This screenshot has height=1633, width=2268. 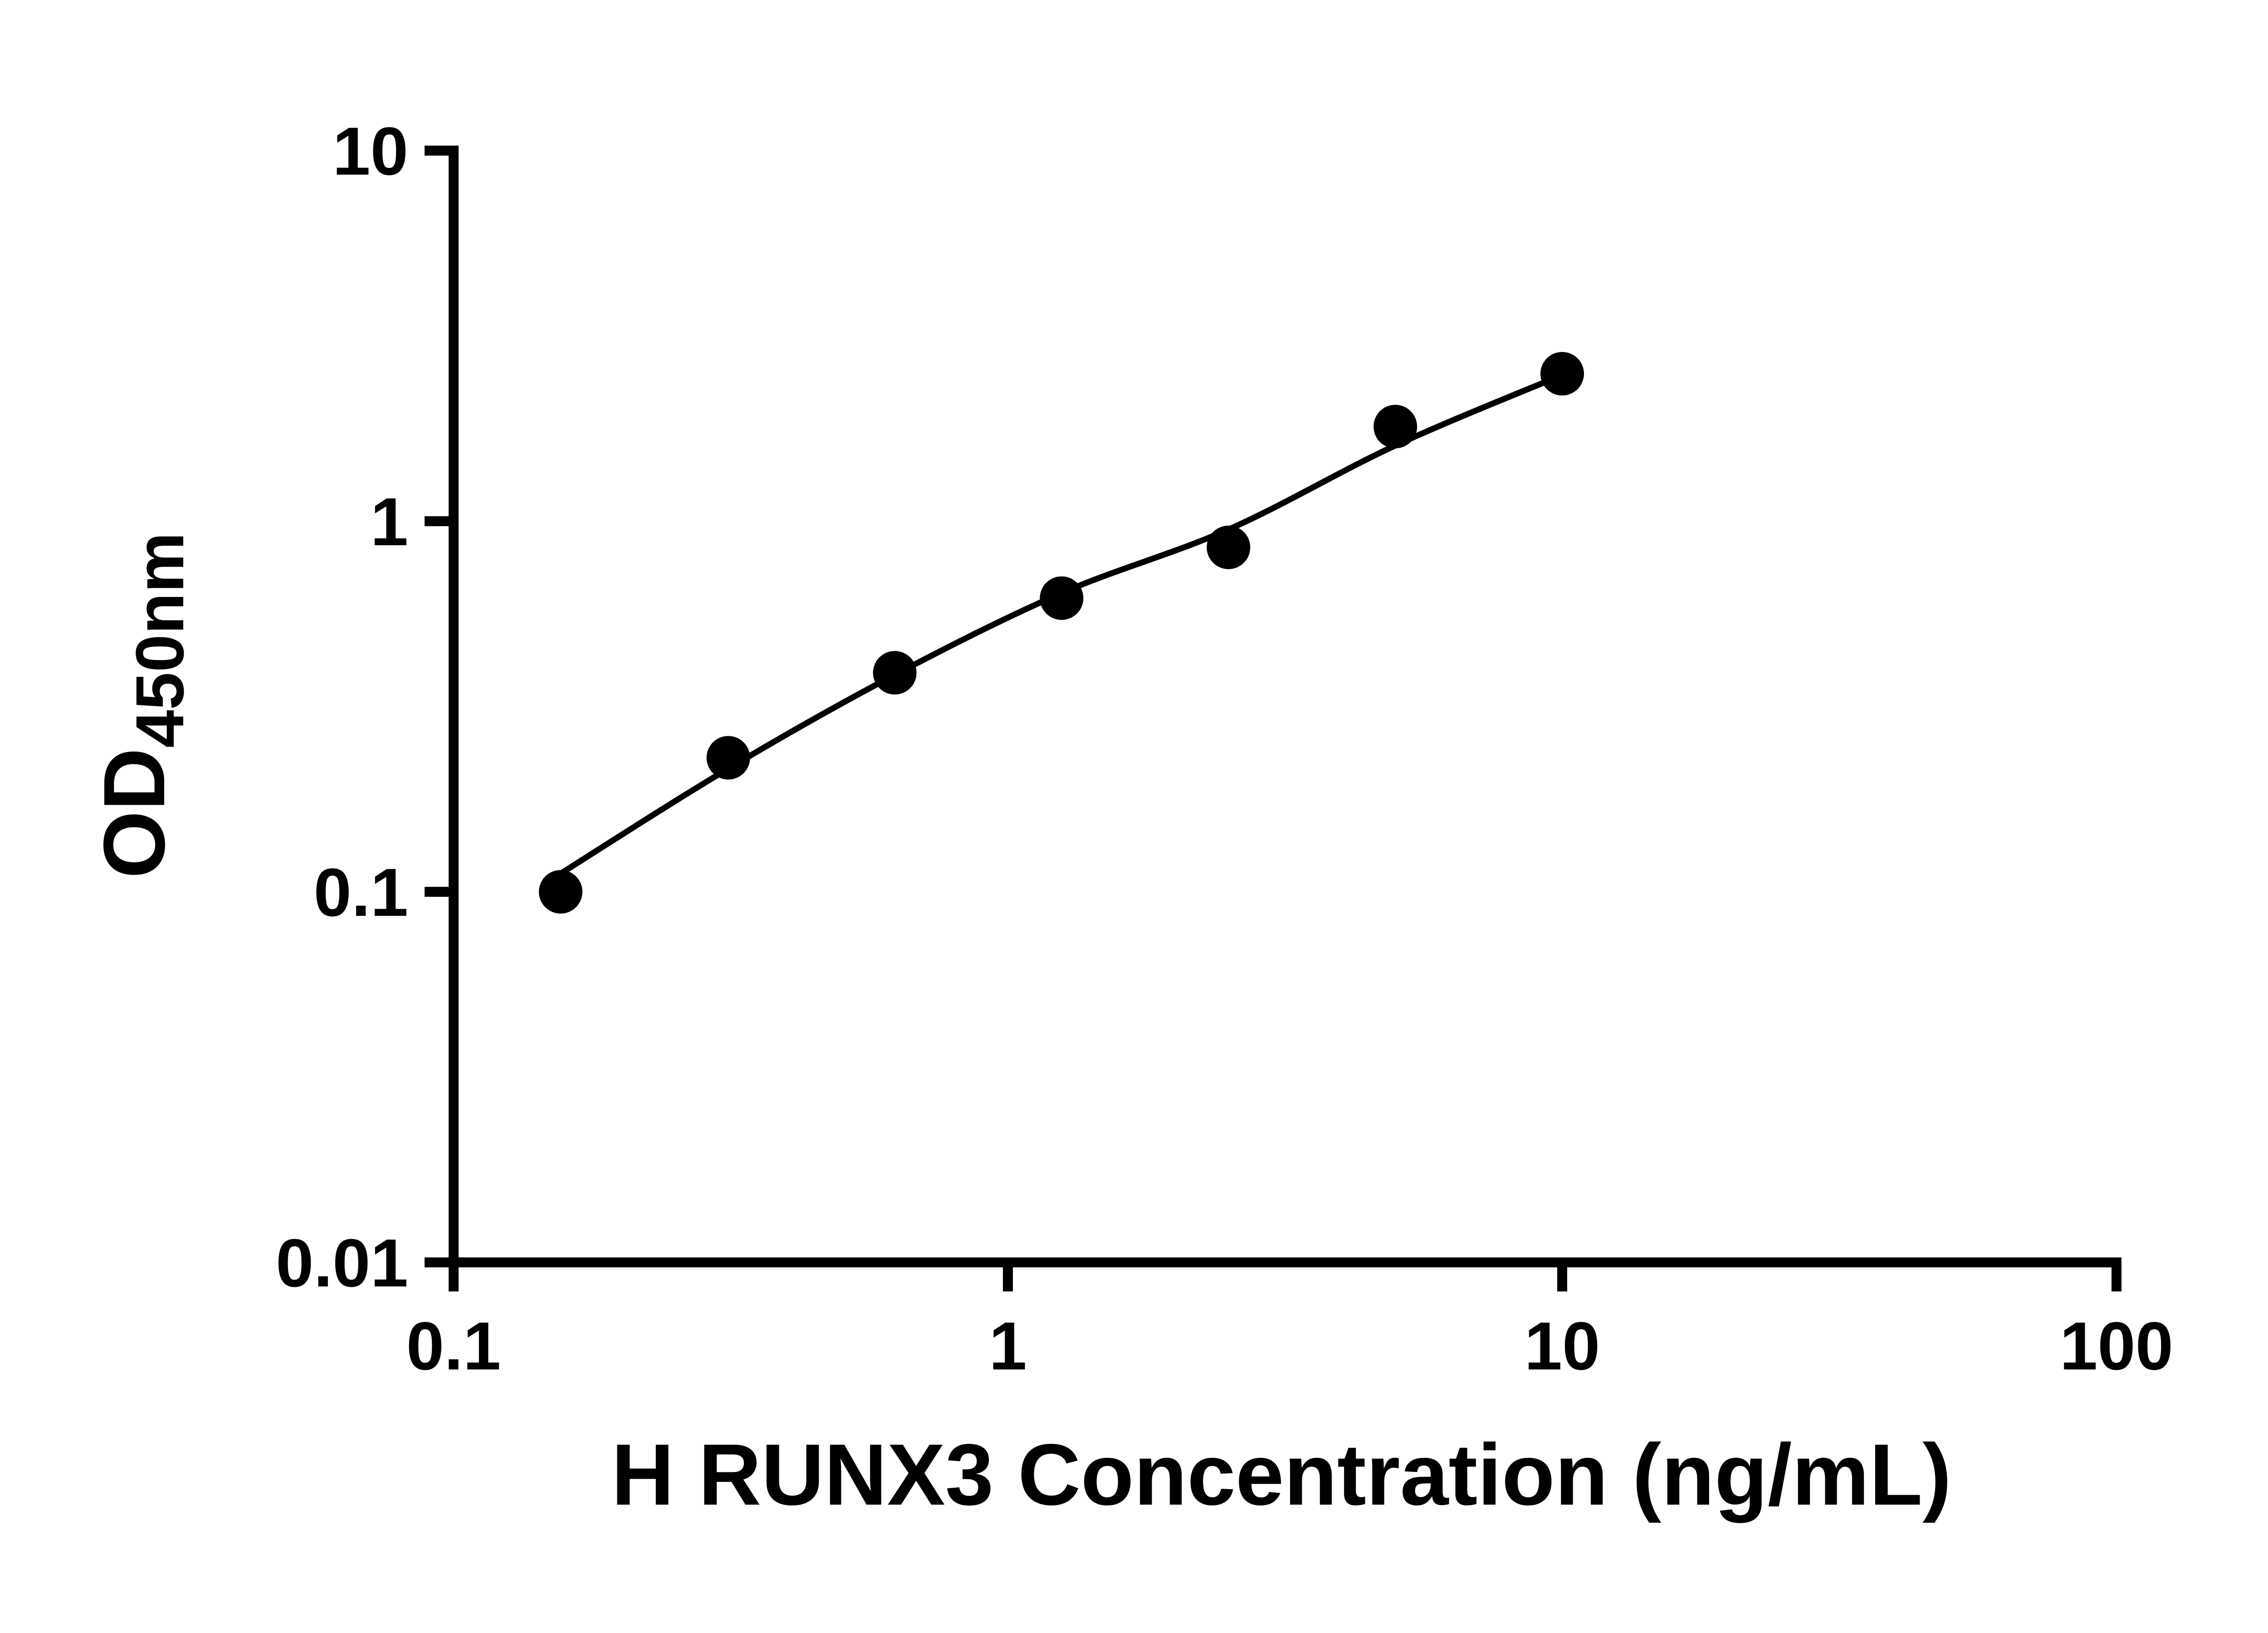 I want to click on fit-curve, so click(x=1062, y=624).